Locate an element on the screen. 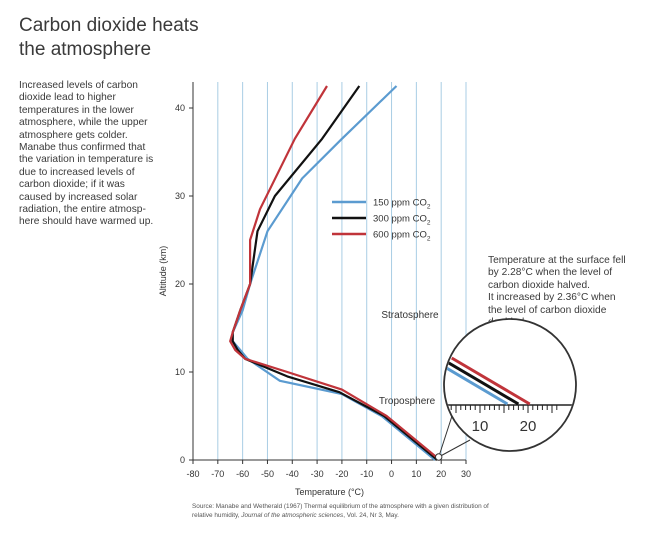 The height and width of the screenshot is (536, 650). x-tick-label: -30 is located at coordinates (317, 474).